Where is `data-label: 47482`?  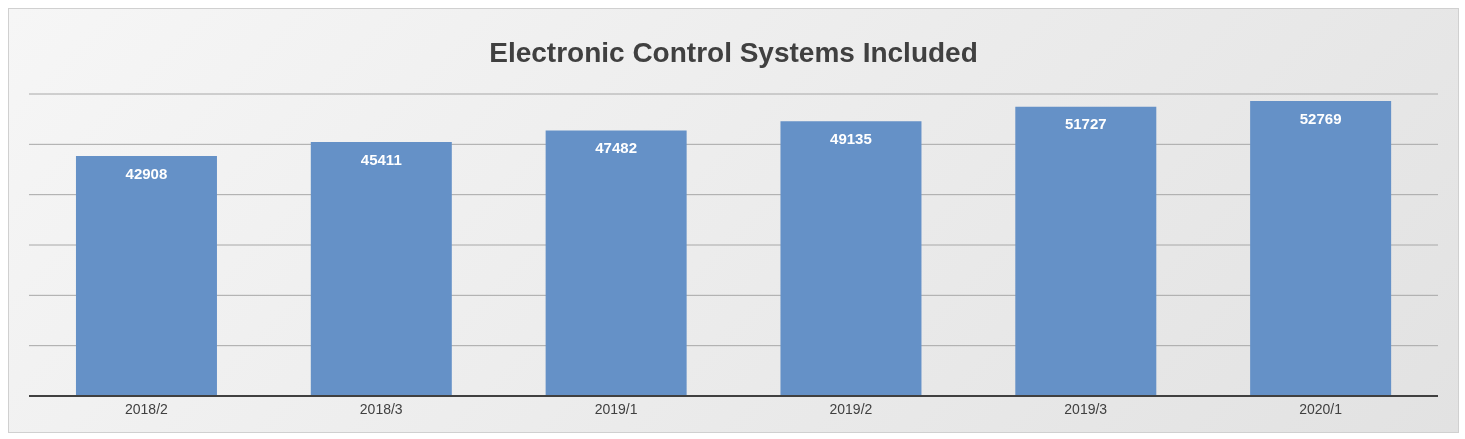
data-label: 47482 is located at coordinates (616, 148).